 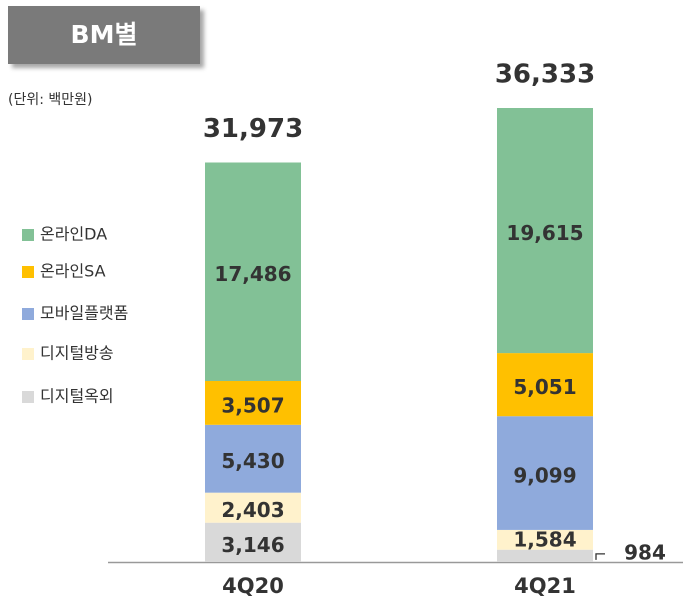 I want to click on value-label: 9,099, so click(x=544, y=476).